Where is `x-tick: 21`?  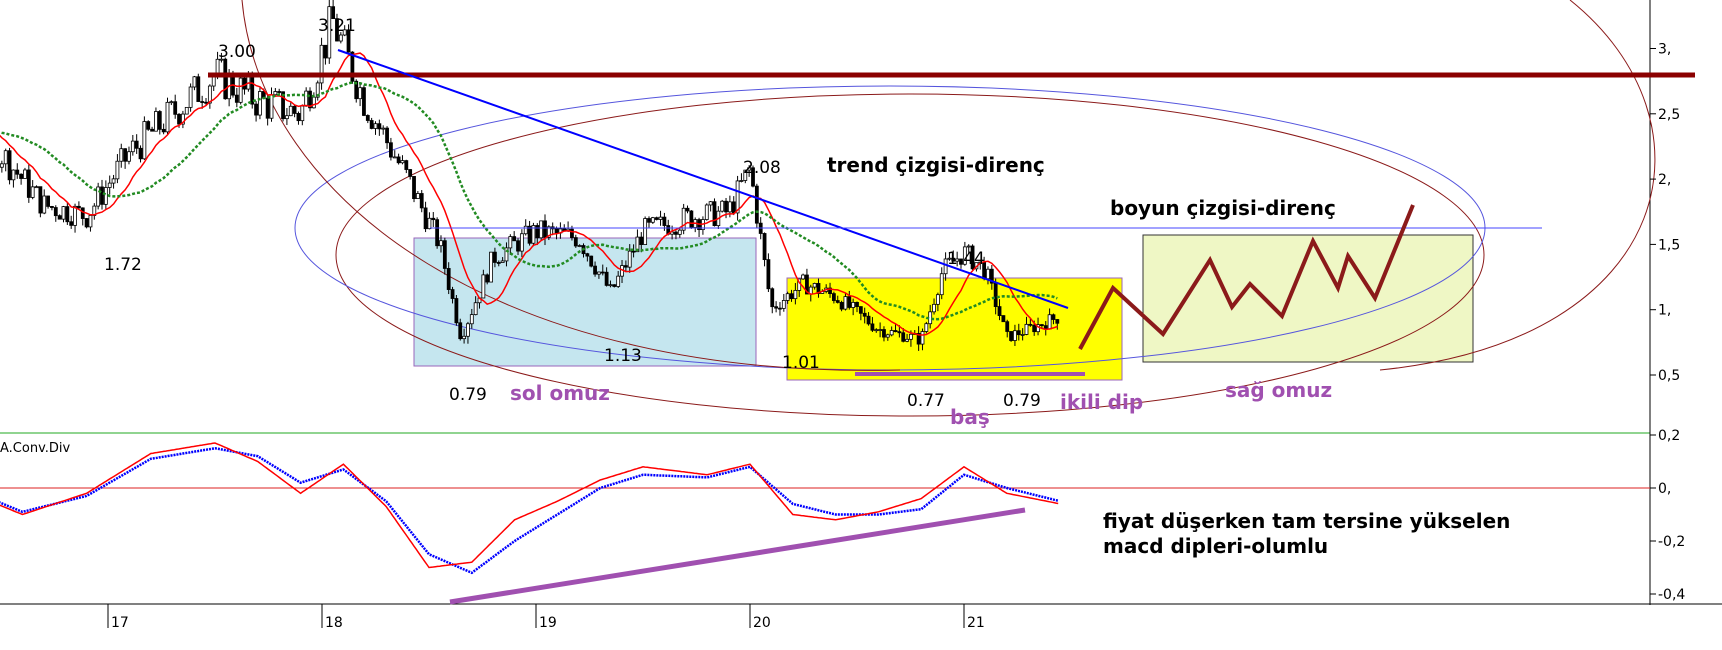
x-tick: 21 is located at coordinates (974, 617).